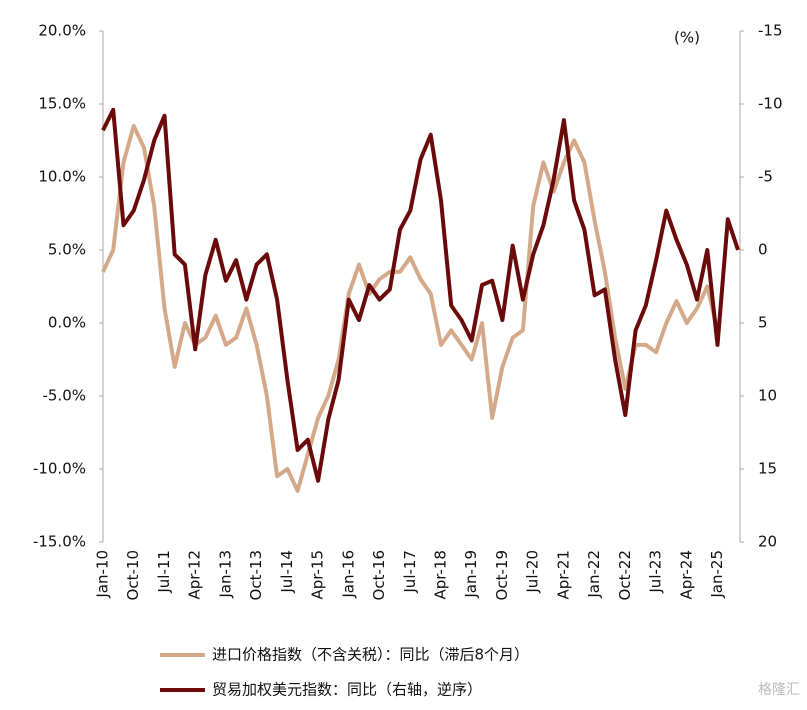 The width and height of the screenshot is (807, 710). I want to click on x-tick-label: Oct-19, so click(502, 575).